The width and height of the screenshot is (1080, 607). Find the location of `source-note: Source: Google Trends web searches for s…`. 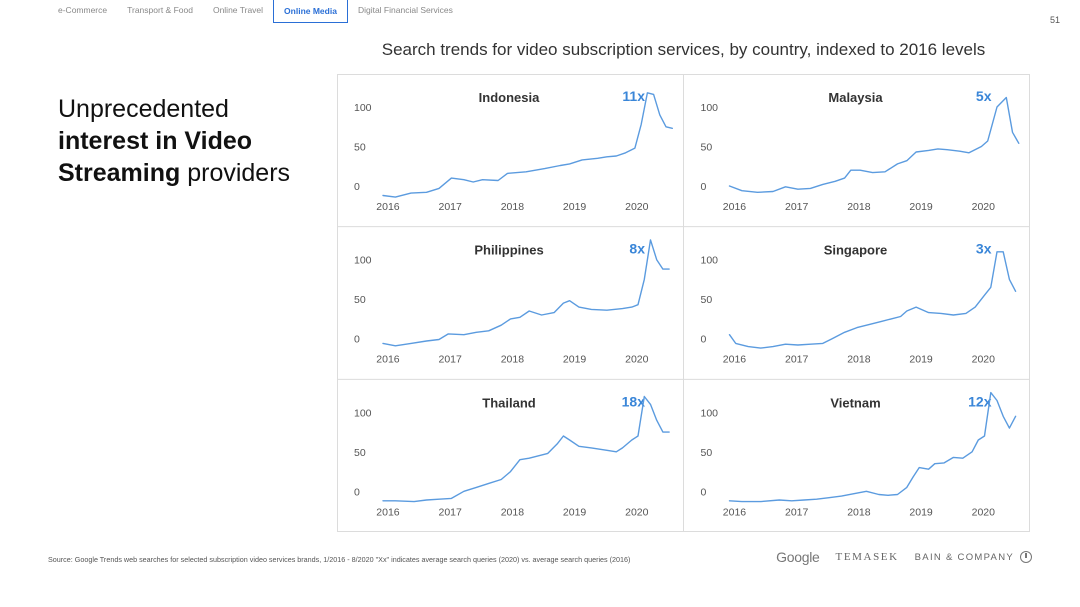

source-note: Source: Google Trends web searches for s… is located at coordinates (339, 559).